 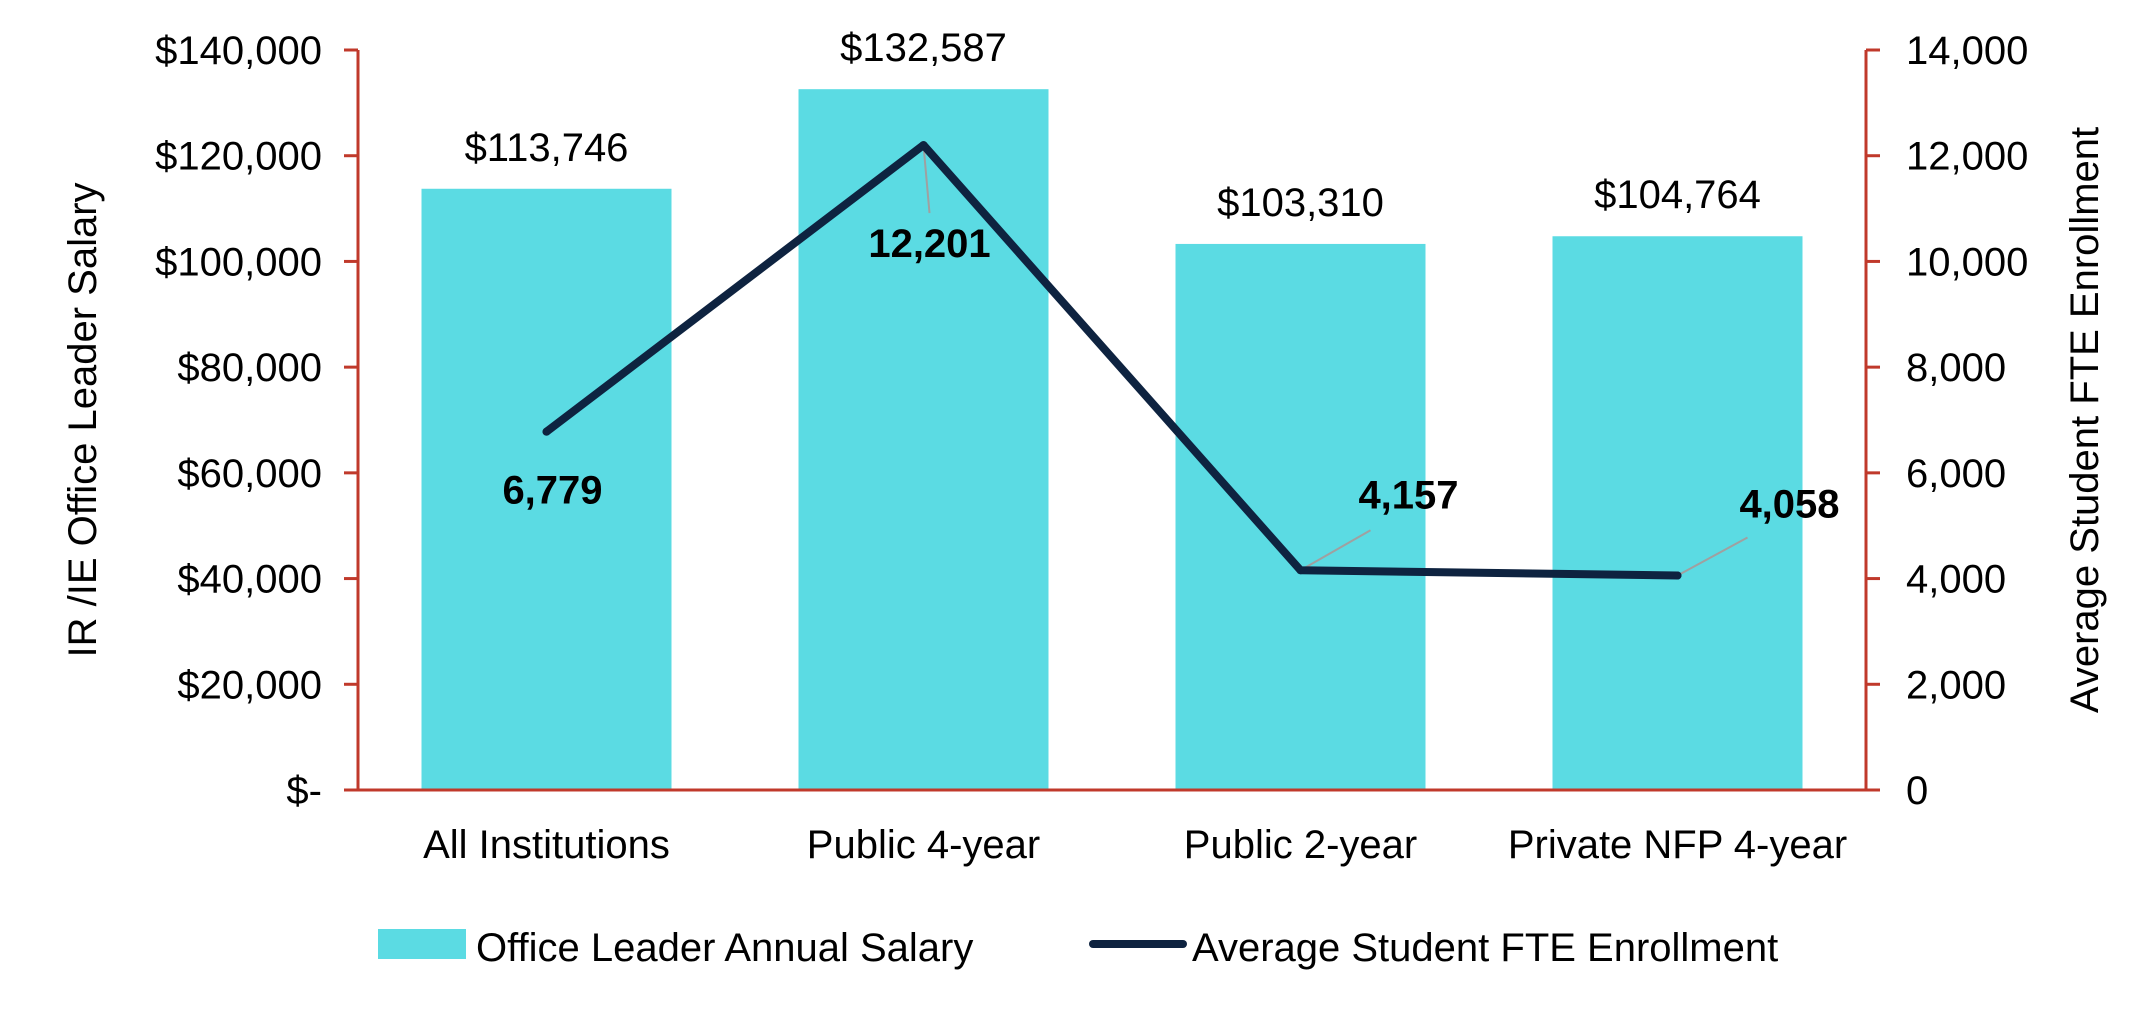 I want to click on right-axis-tick-label: 4,000, so click(x=1956, y=580).